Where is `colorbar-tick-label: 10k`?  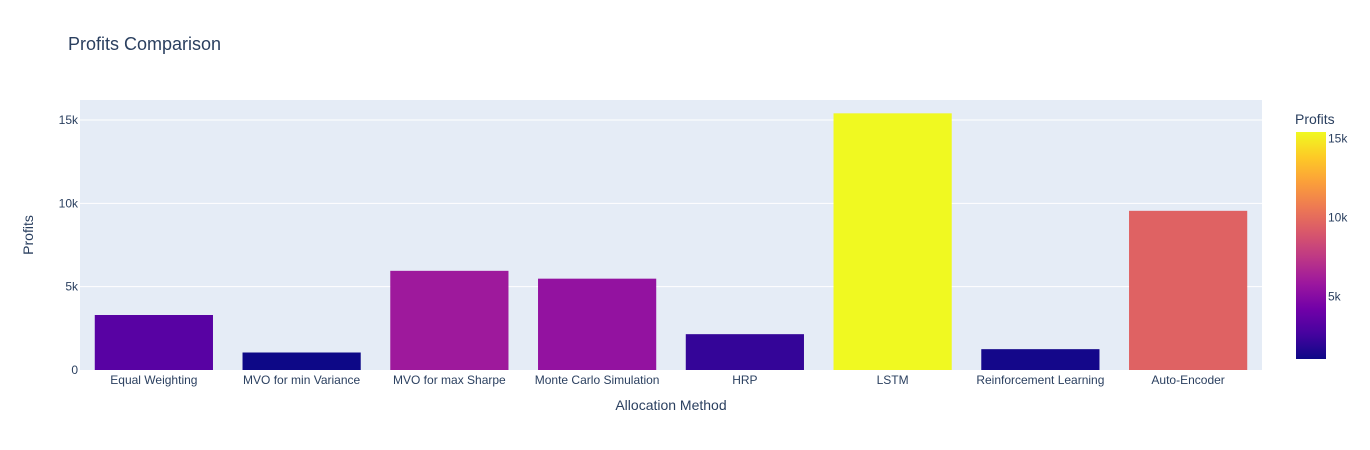 colorbar-tick-label: 10k is located at coordinates (1338, 217).